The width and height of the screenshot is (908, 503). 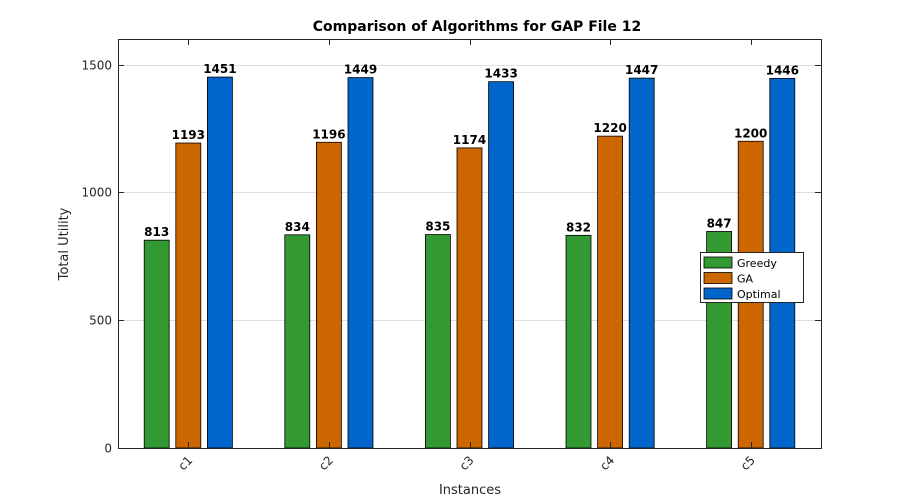 What do you see at coordinates (108, 449) in the screenshot?
I see `y-tick-label: 0` at bounding box center [108, 449].